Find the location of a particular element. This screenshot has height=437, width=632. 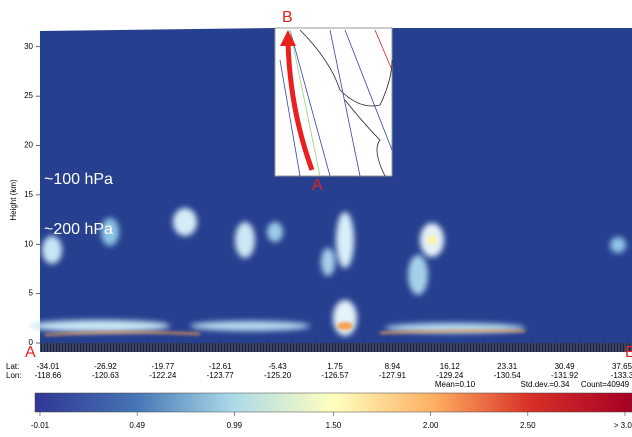

colorbar-tick-label: > 3.00 is located at coordinates (623, 425).